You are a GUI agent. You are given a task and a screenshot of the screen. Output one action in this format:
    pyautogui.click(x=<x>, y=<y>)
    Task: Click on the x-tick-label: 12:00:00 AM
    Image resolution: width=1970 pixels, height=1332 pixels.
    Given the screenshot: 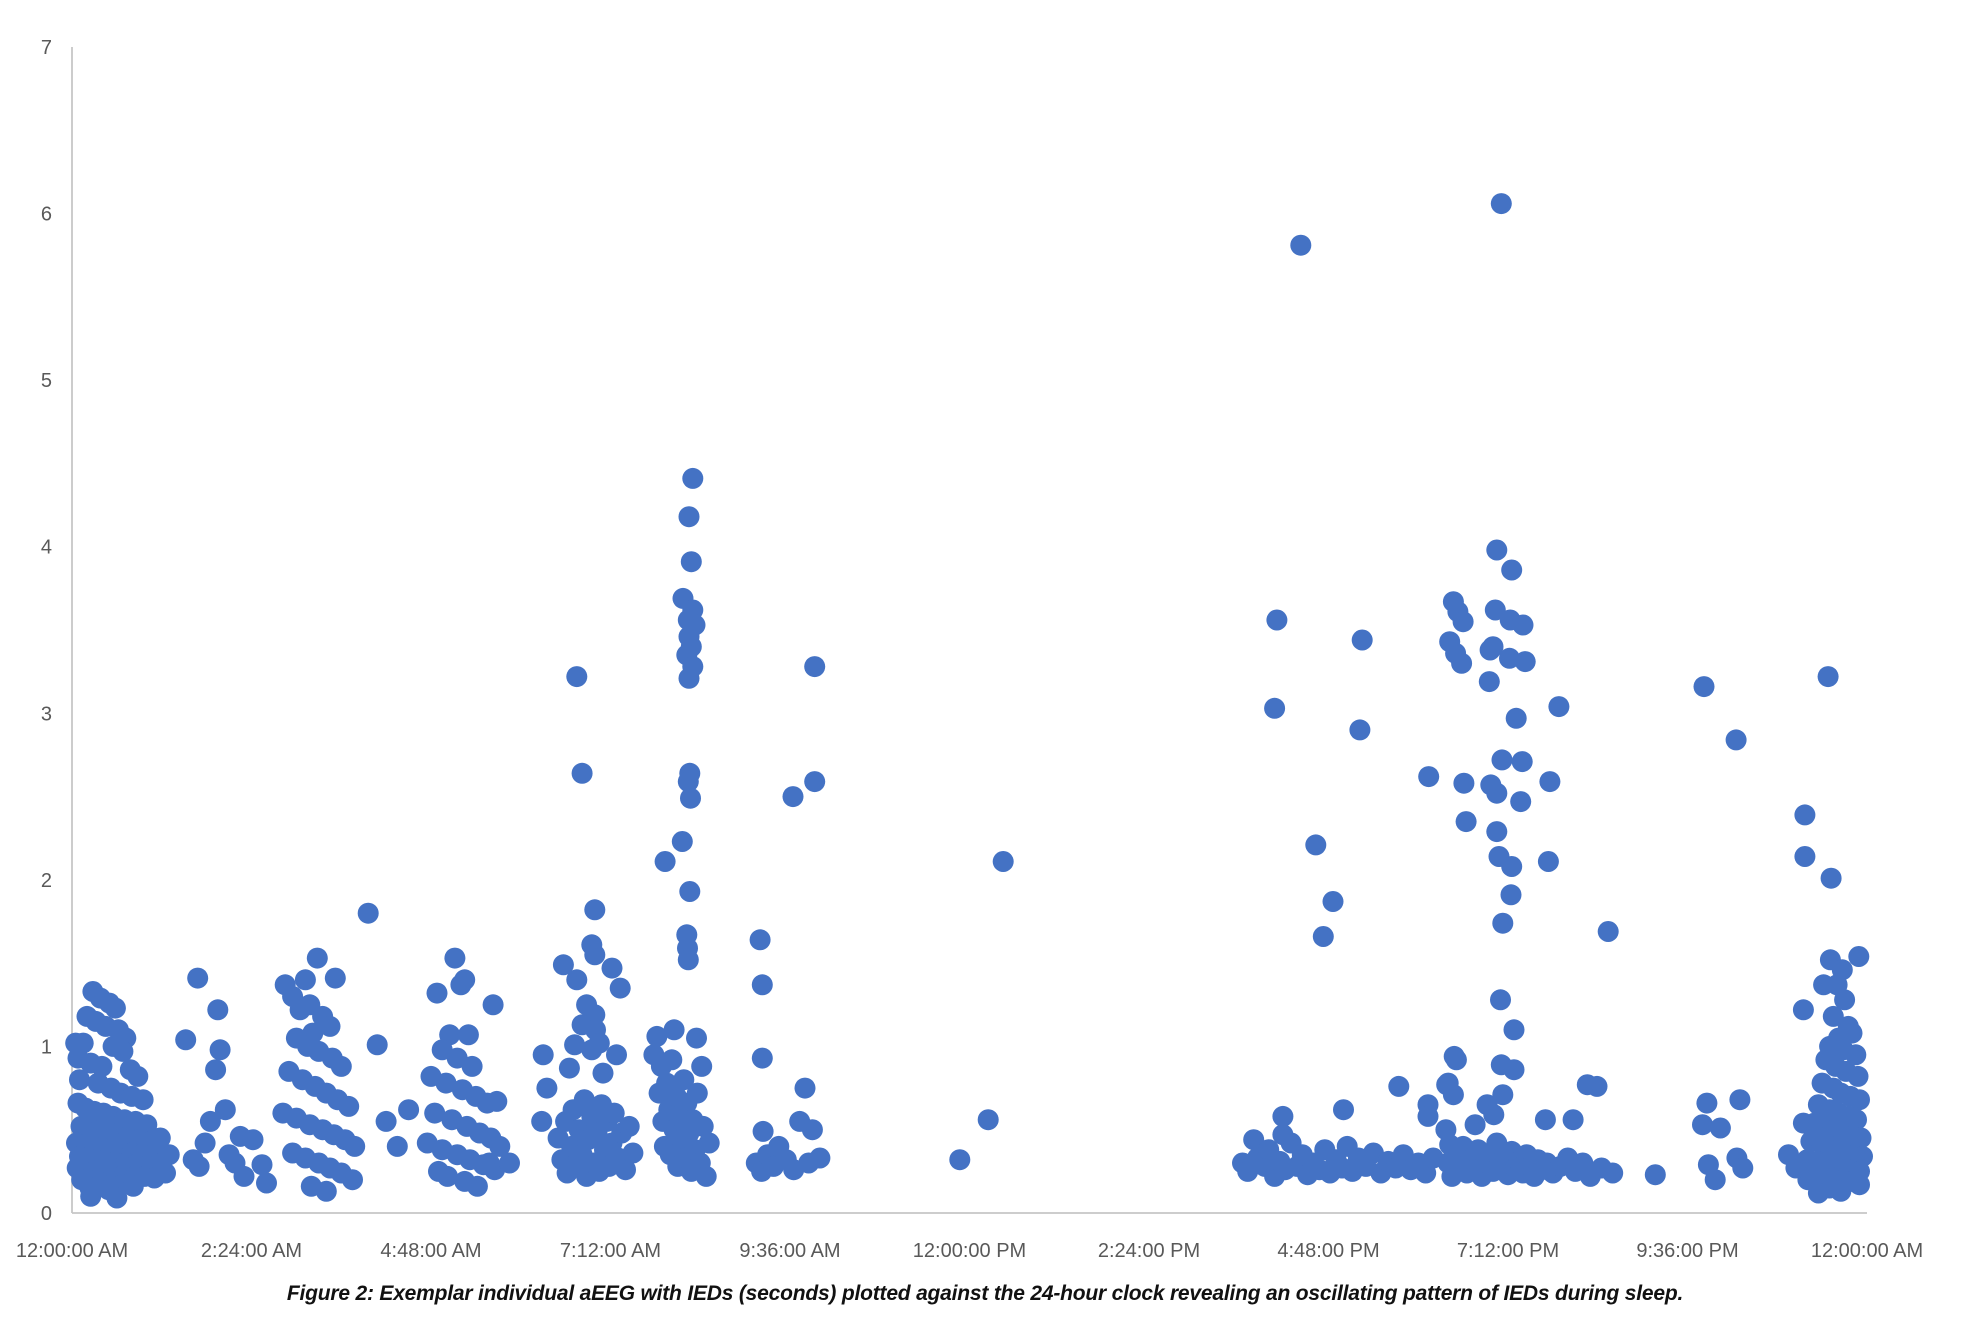 What is the action you would take?
    pyautogui.click(x=72, y=1251)
    